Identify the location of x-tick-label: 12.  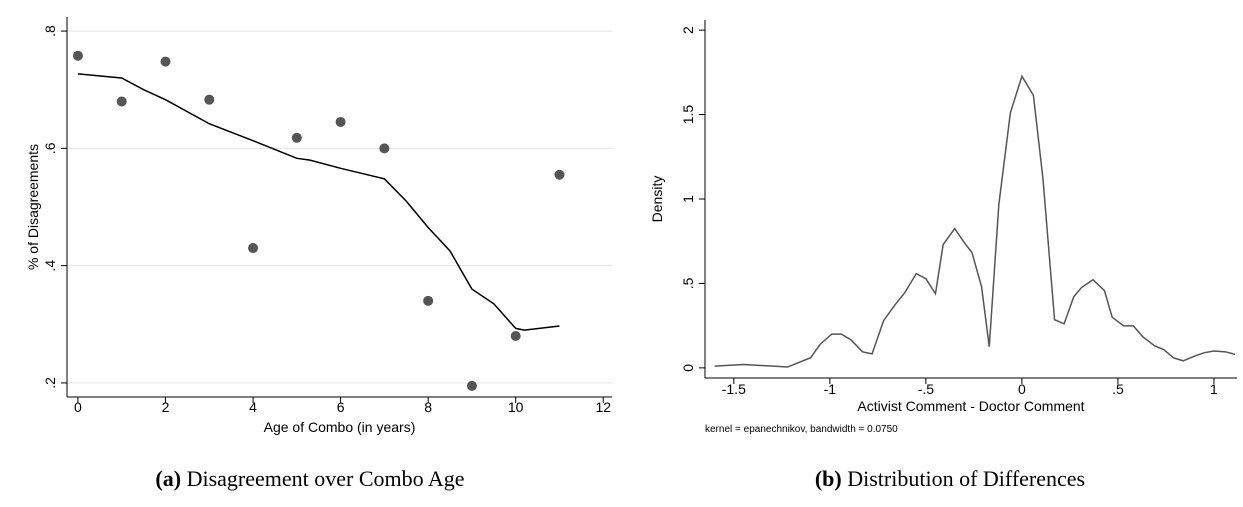
(603, 407).